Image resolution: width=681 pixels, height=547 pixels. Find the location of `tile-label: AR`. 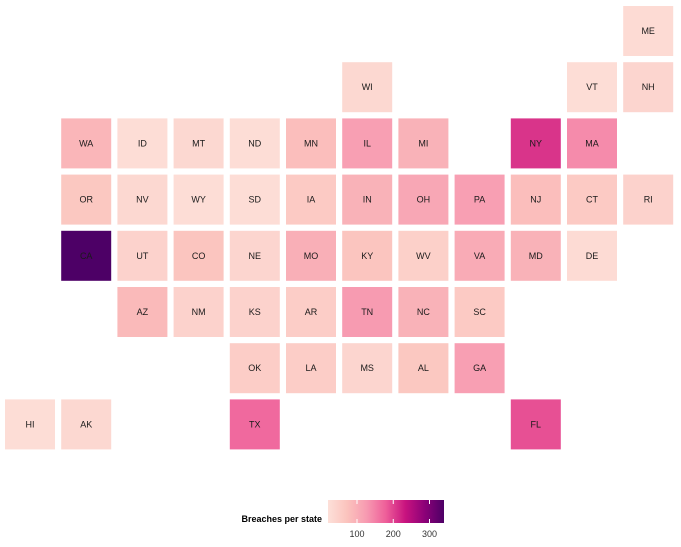

tile-label: AR is located at coordinates (311, 312).